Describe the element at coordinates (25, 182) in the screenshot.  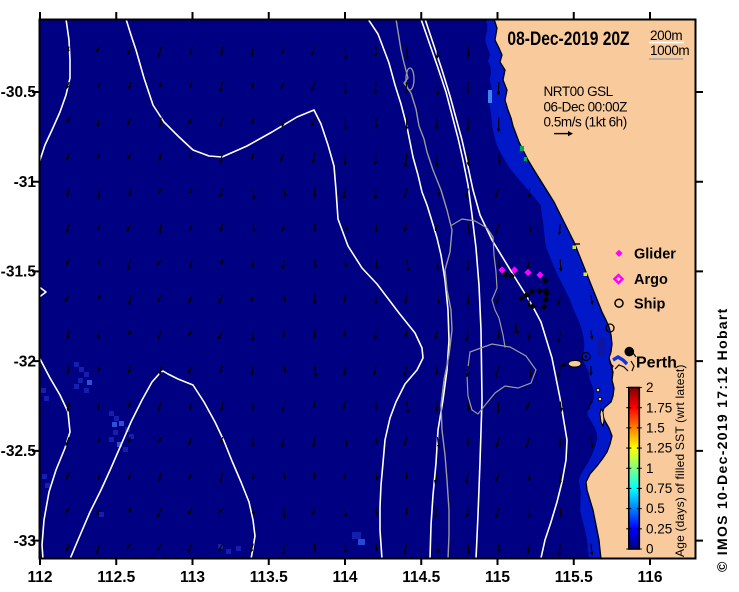
I see `svg-text: -31` at that location.